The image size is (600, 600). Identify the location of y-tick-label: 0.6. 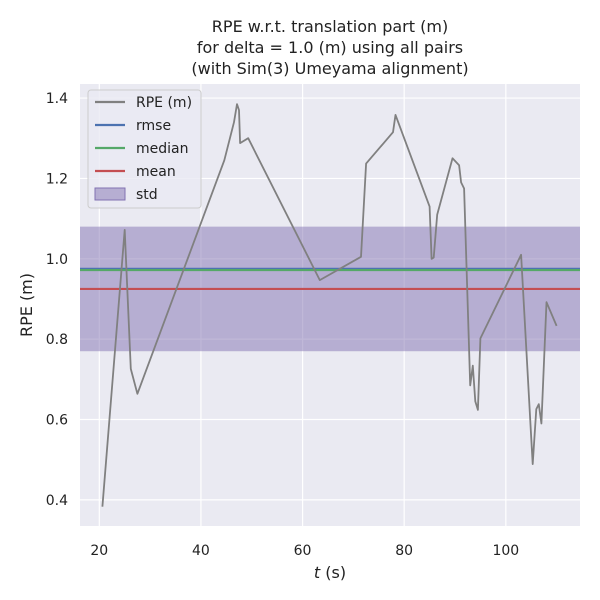
(57, 421).